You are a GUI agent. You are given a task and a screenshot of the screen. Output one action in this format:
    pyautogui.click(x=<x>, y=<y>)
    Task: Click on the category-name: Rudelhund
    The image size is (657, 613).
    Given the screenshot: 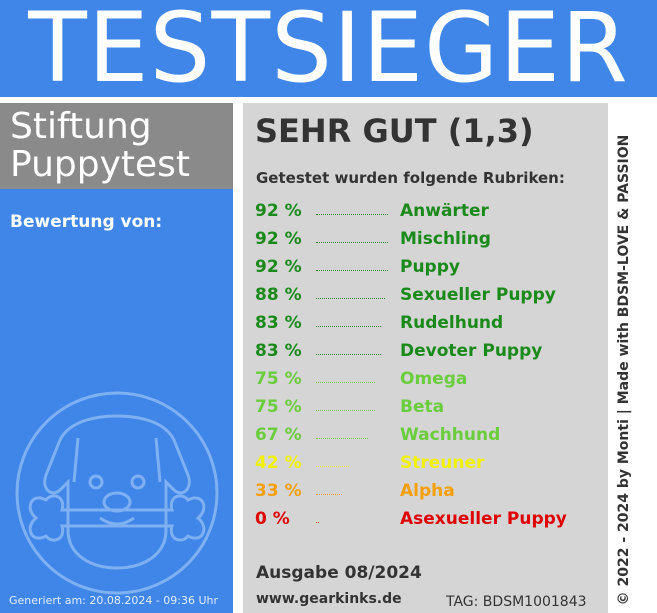 What is the action you would take?
    pyautogui.click(x=452, y=323)
    